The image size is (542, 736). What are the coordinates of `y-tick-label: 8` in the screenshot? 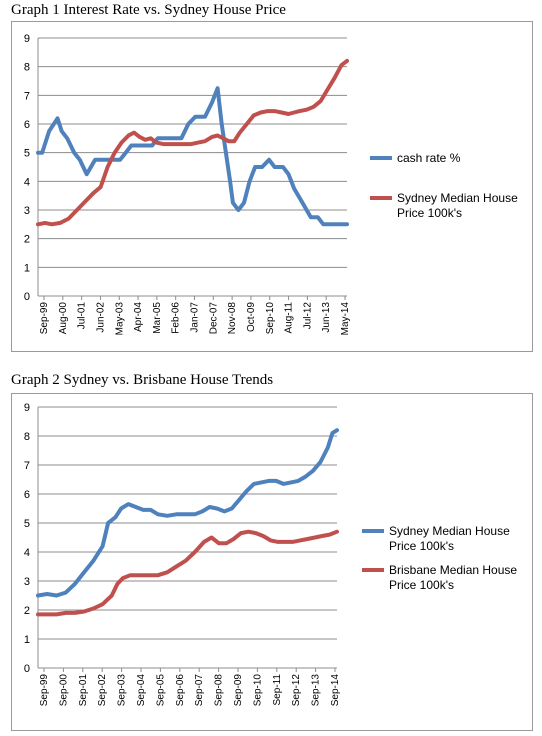 It's located at (27, 68).